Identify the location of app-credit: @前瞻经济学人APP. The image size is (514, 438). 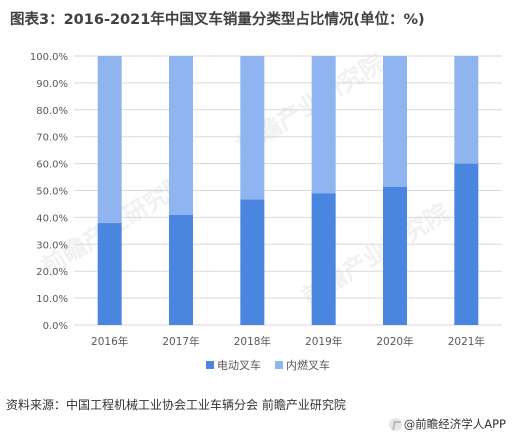
(447, 424).